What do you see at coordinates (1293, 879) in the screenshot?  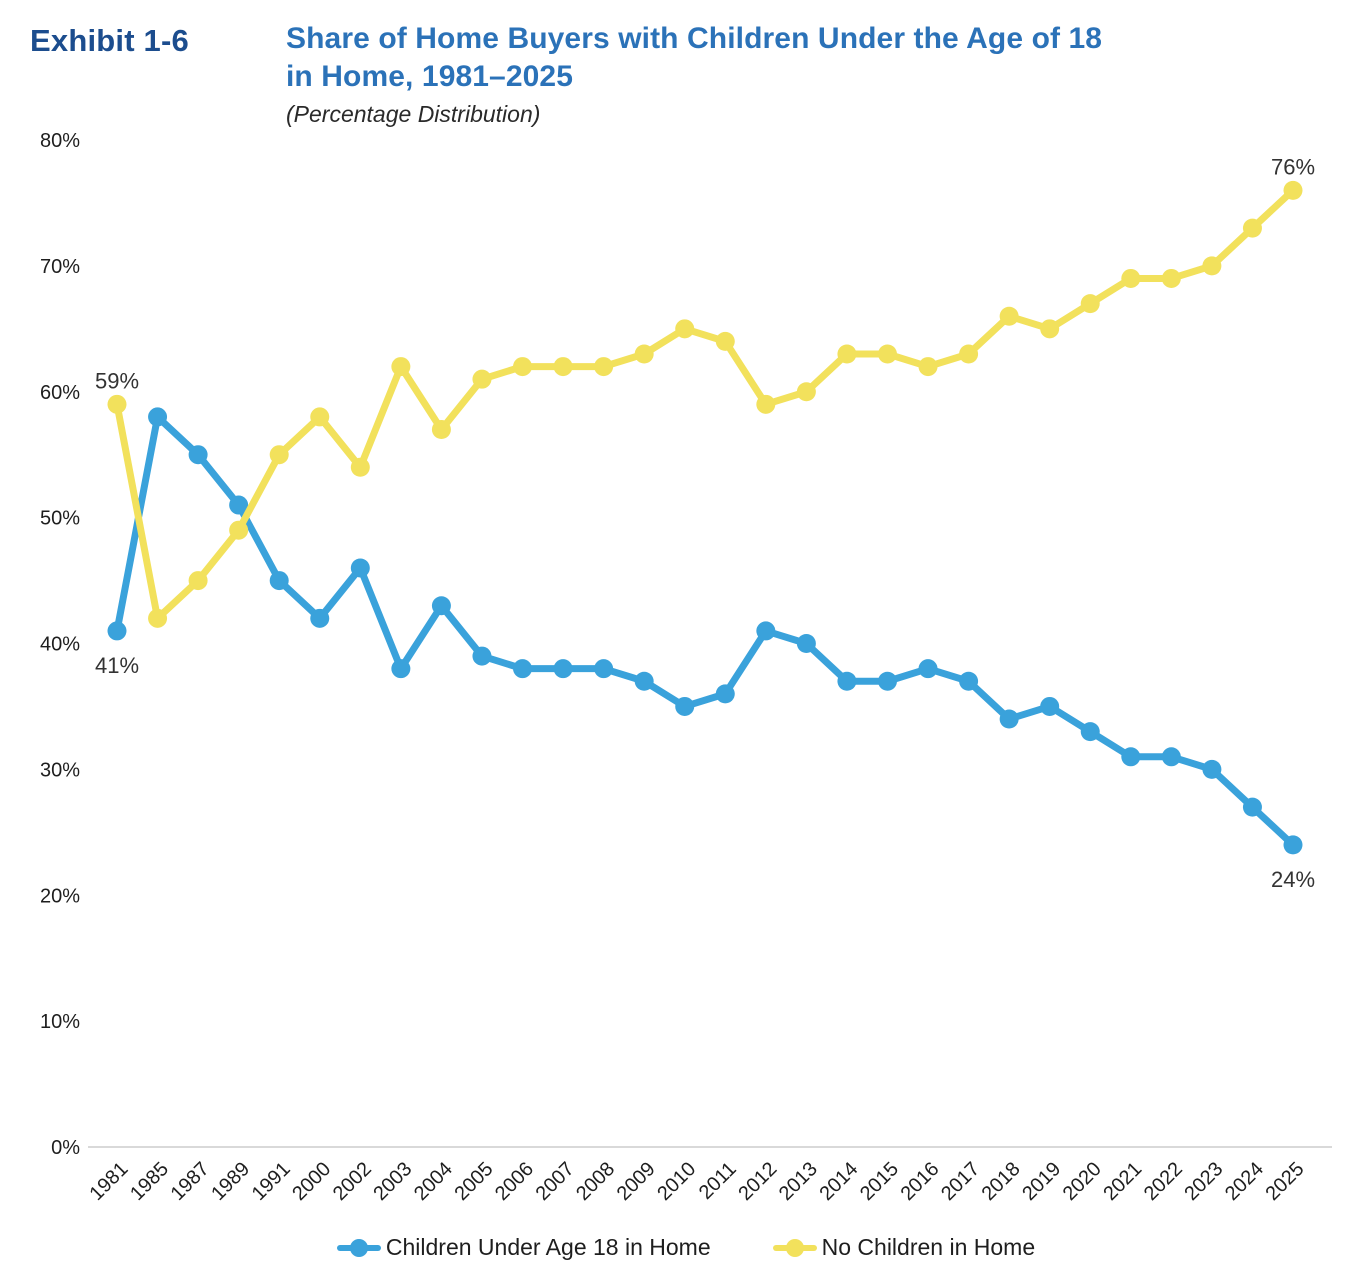 I see `point-value-label: 24%` at bounding box center [1293, 879].